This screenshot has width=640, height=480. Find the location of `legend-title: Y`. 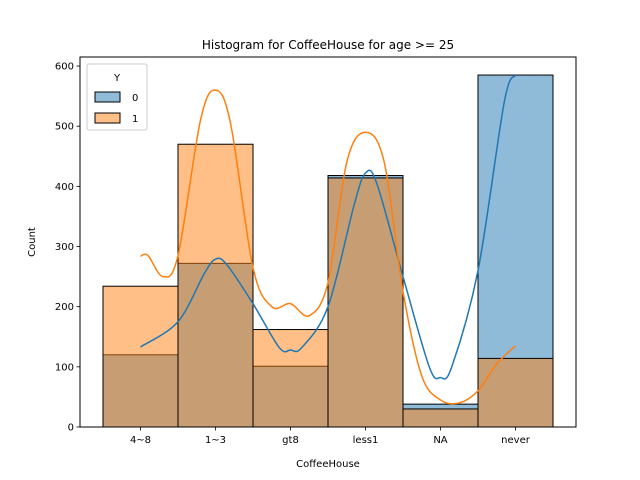

legend-title: Y is located at coordinates (117, 78).